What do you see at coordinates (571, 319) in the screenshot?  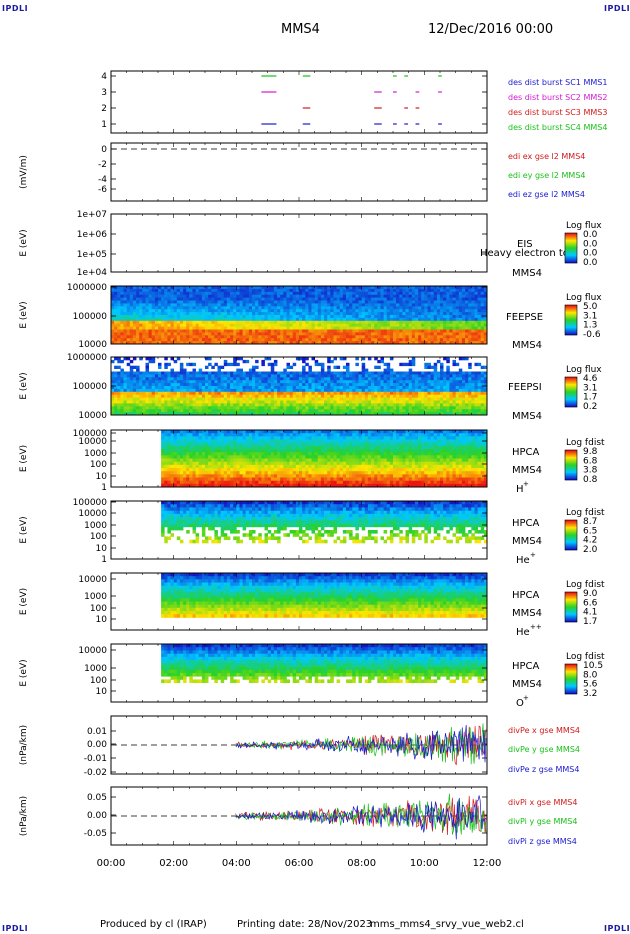 I see `p4-cbar-cell` at bounding box center [571, 319].